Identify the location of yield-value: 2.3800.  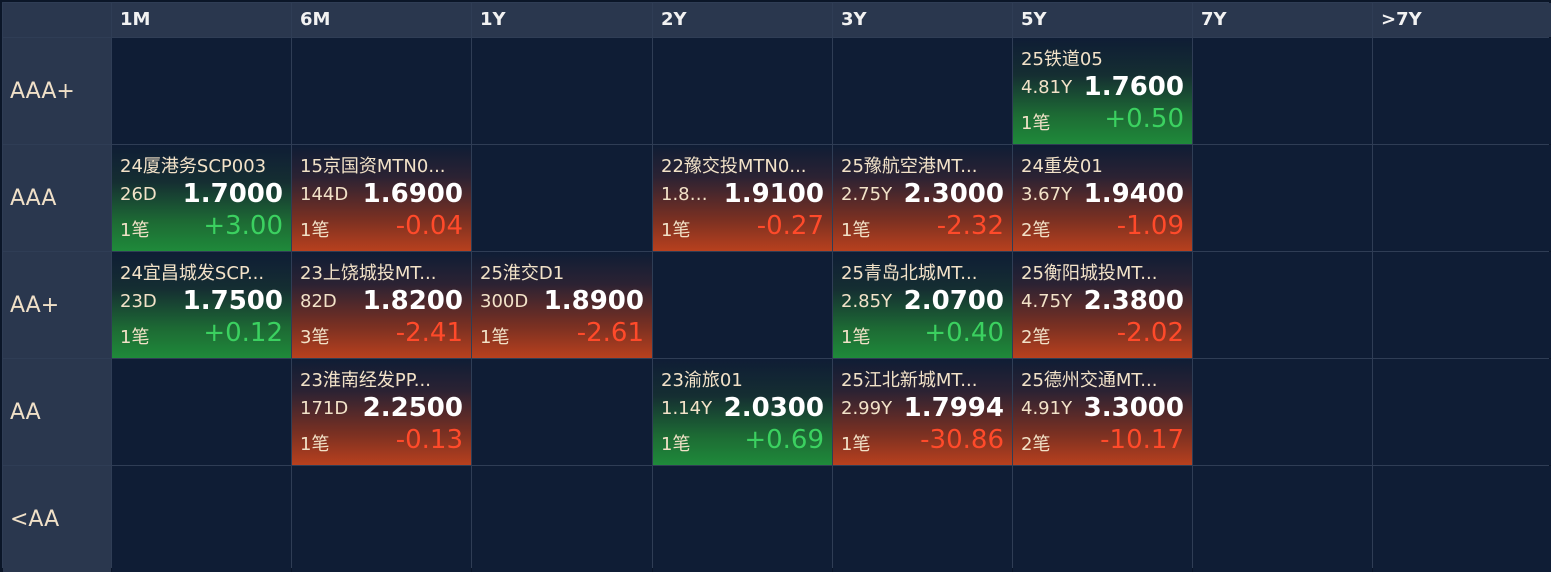
(1133, 301).